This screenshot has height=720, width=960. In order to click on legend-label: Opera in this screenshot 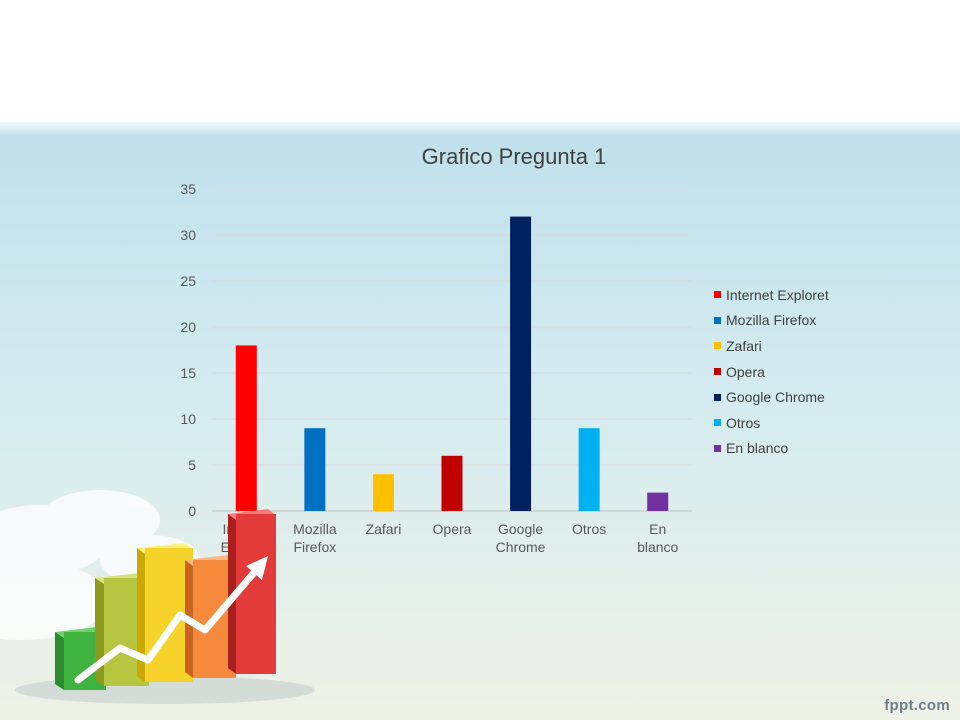, I will do `click(745, 371)`.